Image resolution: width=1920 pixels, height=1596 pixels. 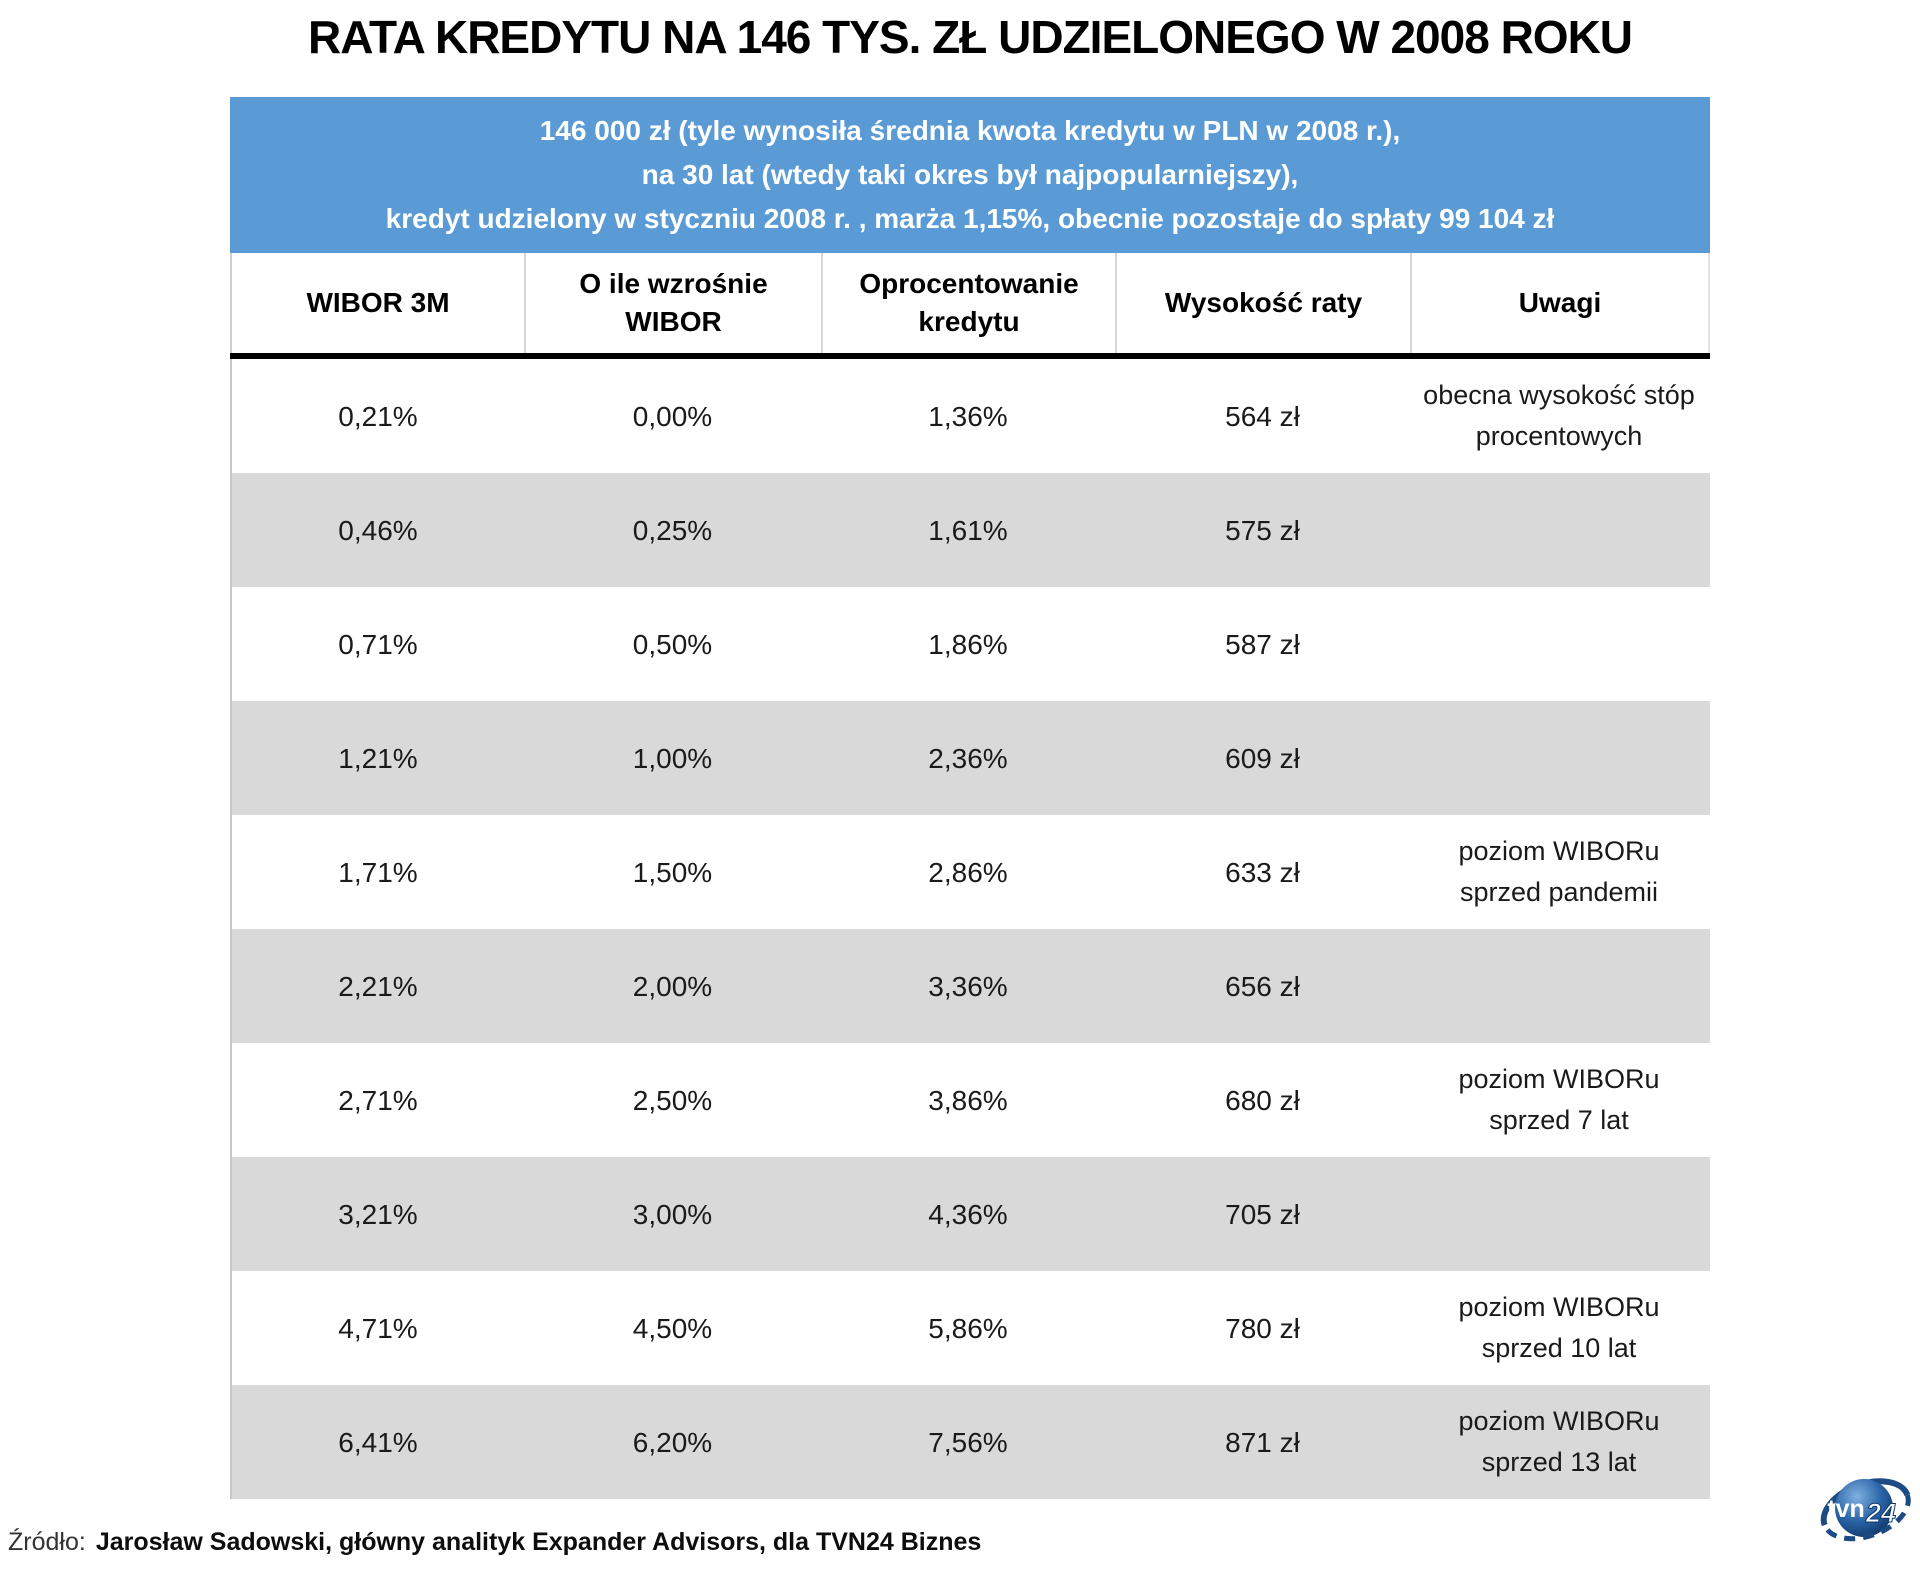 I want to click on header-divider-line, so click(x=970, y=356).